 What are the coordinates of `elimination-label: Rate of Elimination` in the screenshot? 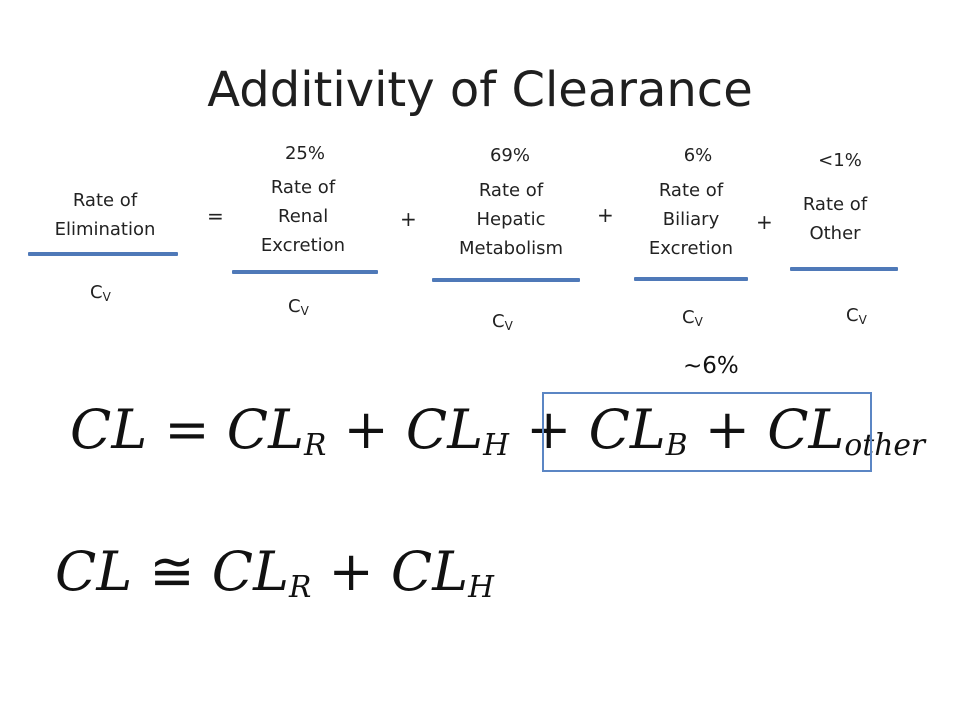 It's located at (105, 215).